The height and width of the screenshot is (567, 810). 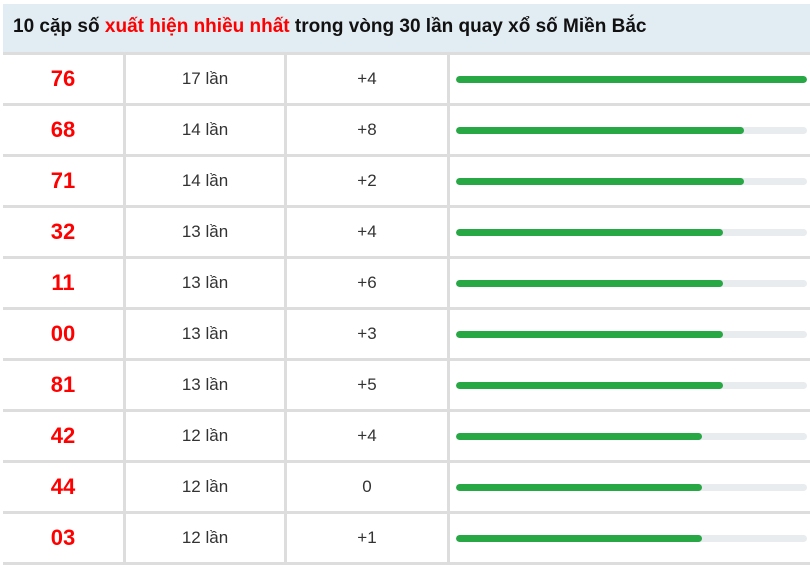 What do you see at coordinates (64, 334) in the screenshot?
I see `number-cell: 00` at bounding box center [64, 334].